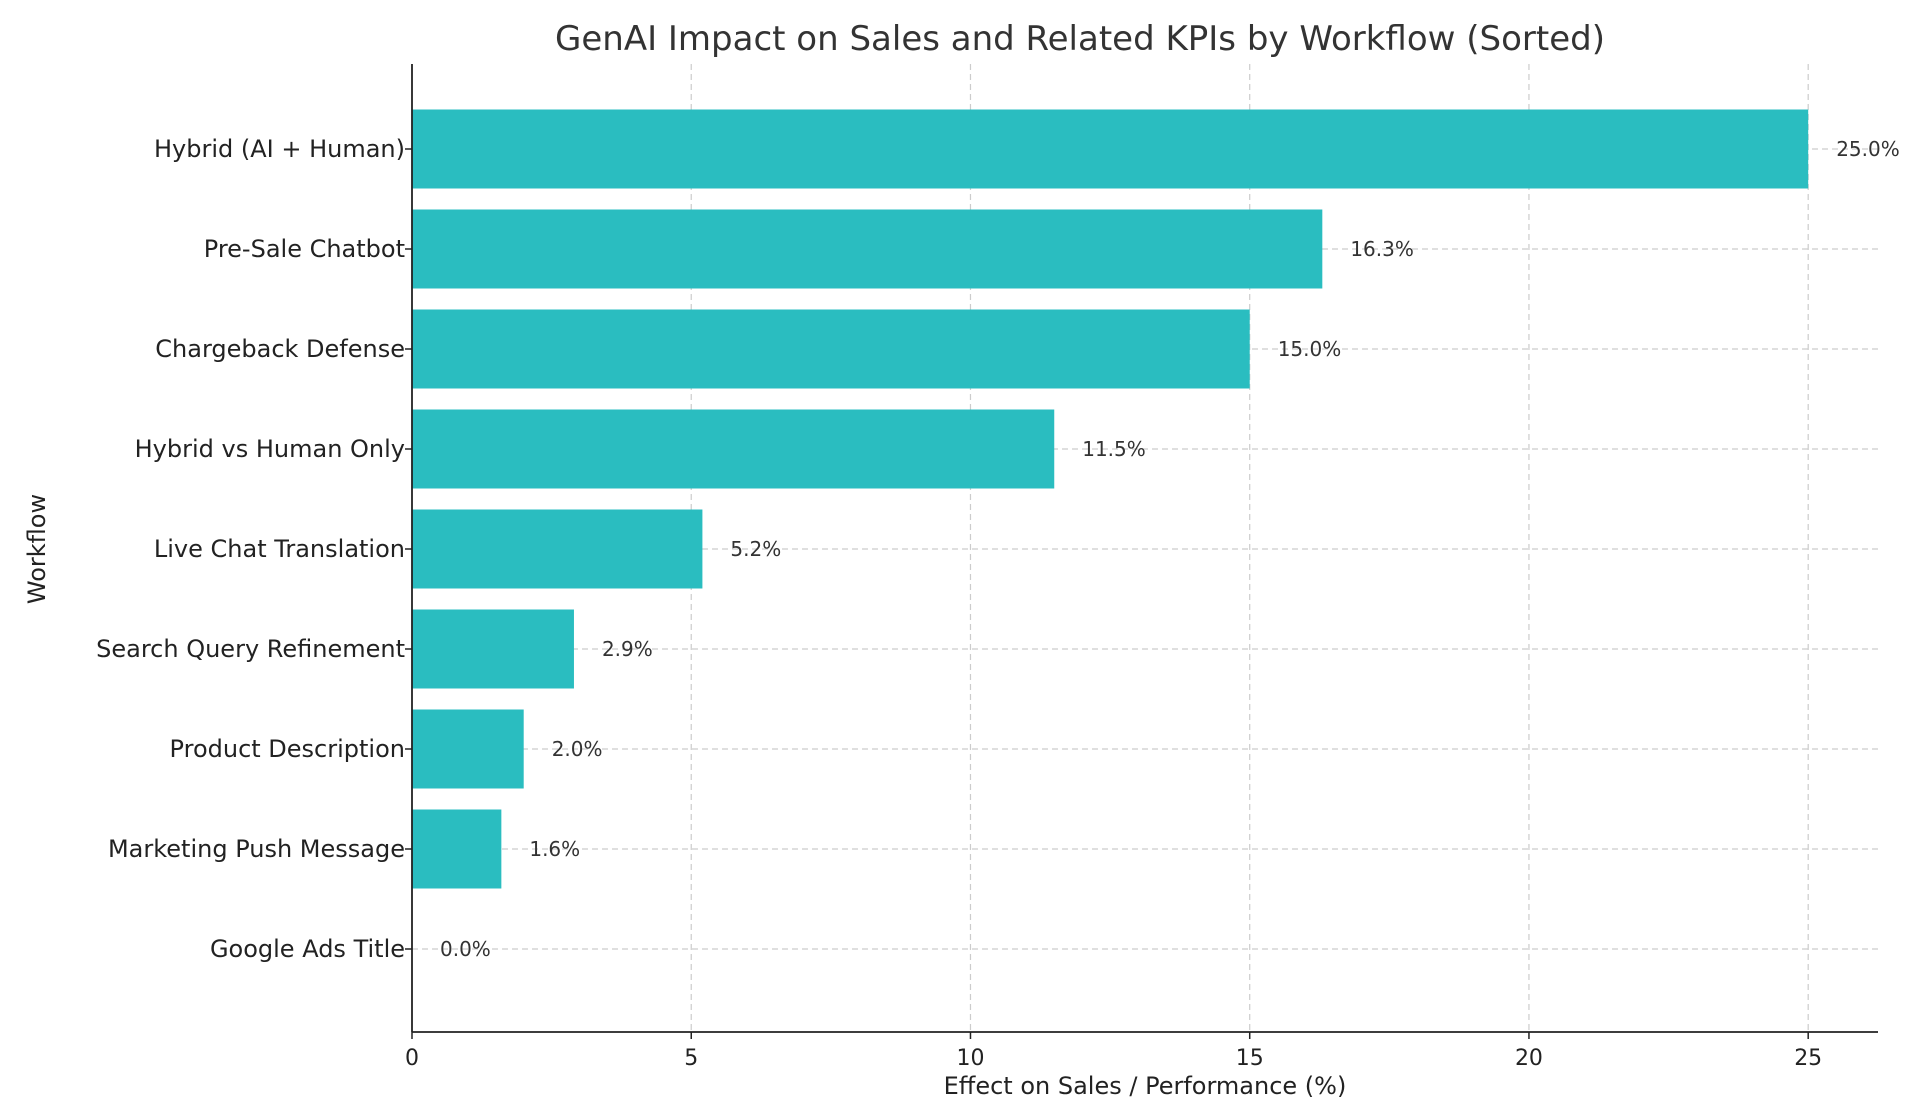 The image size is (1920, 1120). What do you see at coordinates (287, 749) in the screenshot?
I see `y-tick-label: Product Description` at bounding box center [287, 749].